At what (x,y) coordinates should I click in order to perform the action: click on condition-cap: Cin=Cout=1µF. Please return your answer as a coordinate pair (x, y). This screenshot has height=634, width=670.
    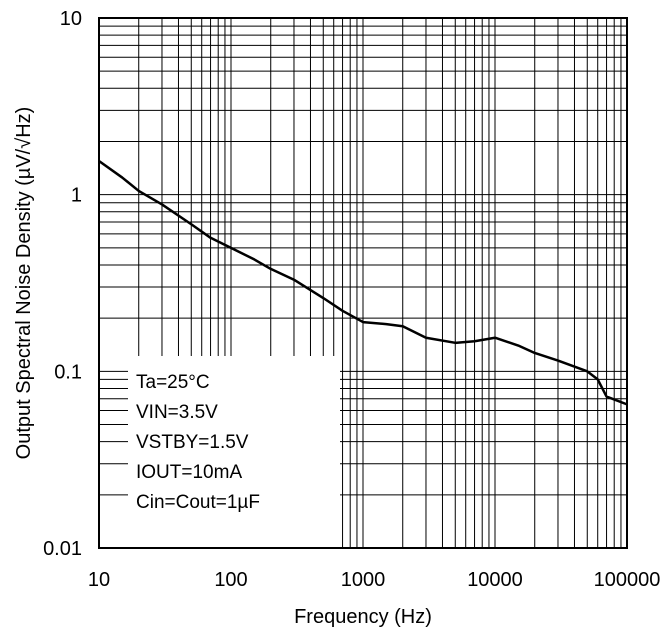
    Looking at the image, I should click on (198, 502).